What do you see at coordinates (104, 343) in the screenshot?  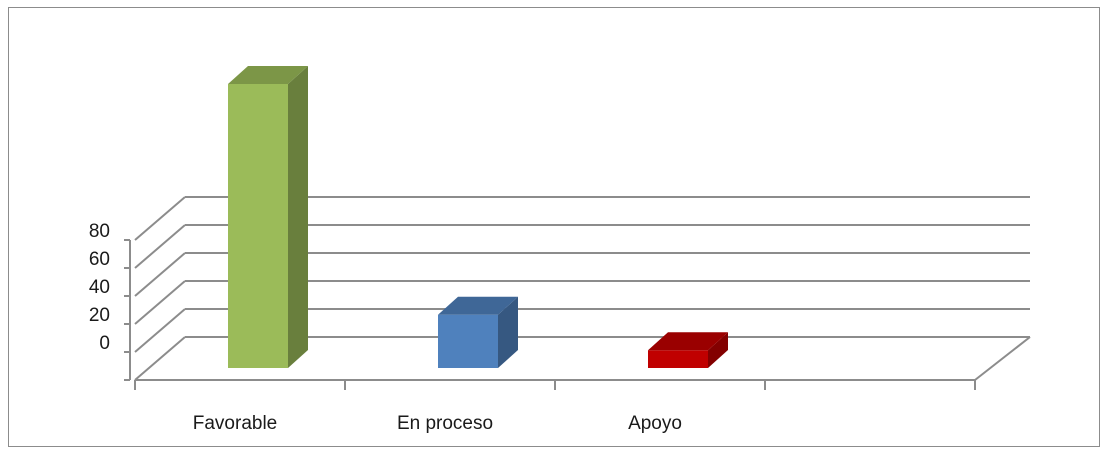 I see `y-tick-label: 0` at bounding box center [104, 343].